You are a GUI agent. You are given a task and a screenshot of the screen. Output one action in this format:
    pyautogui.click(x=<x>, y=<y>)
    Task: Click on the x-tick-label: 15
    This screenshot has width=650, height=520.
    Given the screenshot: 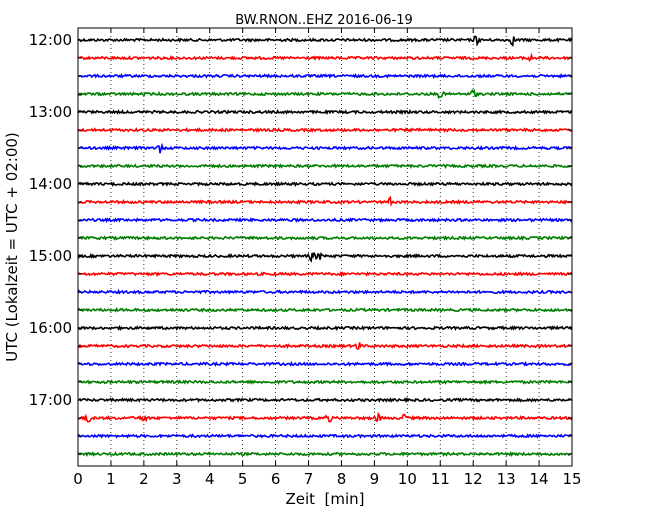 What is the action you would take?
    pyautogui.click(x=571, y=479)
    